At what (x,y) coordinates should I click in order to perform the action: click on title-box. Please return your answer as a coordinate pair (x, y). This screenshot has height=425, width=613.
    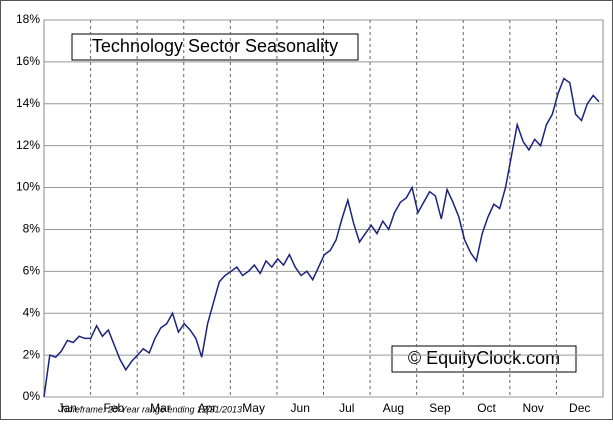
    Looking at the image, I should click on (215, 47).